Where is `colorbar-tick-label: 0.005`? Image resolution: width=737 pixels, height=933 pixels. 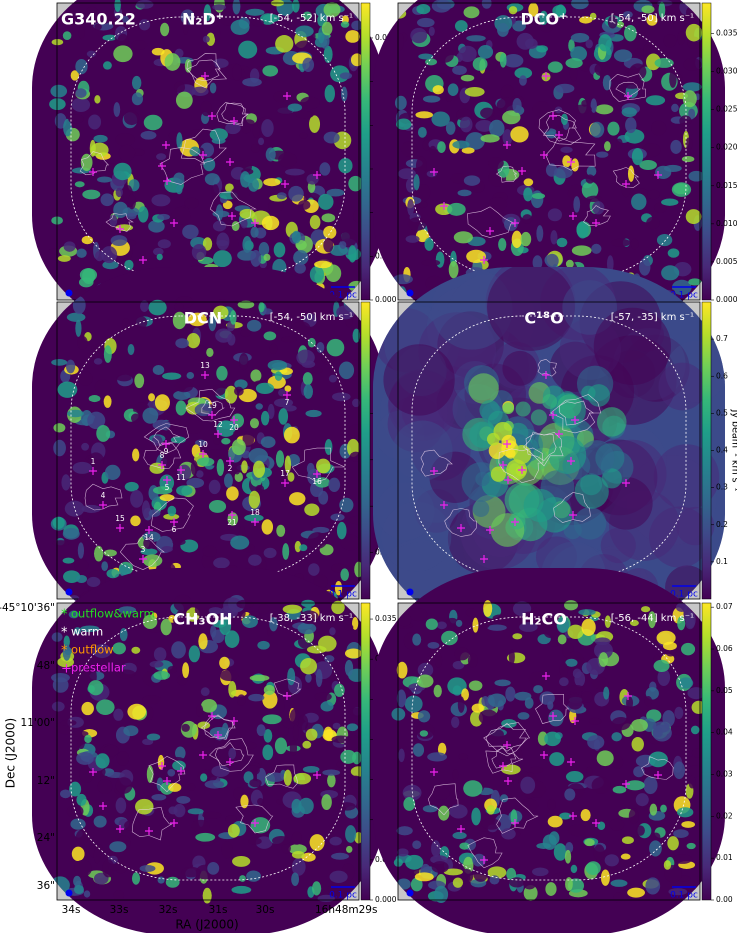
colorbar-tick-label: 0.005 is located at coordinates (726, 261).